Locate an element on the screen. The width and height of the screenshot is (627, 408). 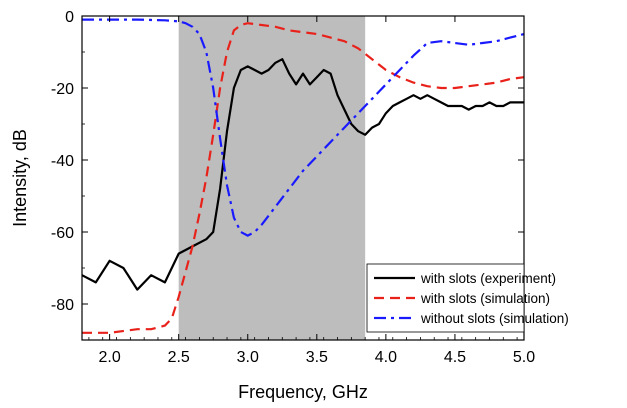
legend-label-2: with slots (simulation) is located at coordinates (485, 298).